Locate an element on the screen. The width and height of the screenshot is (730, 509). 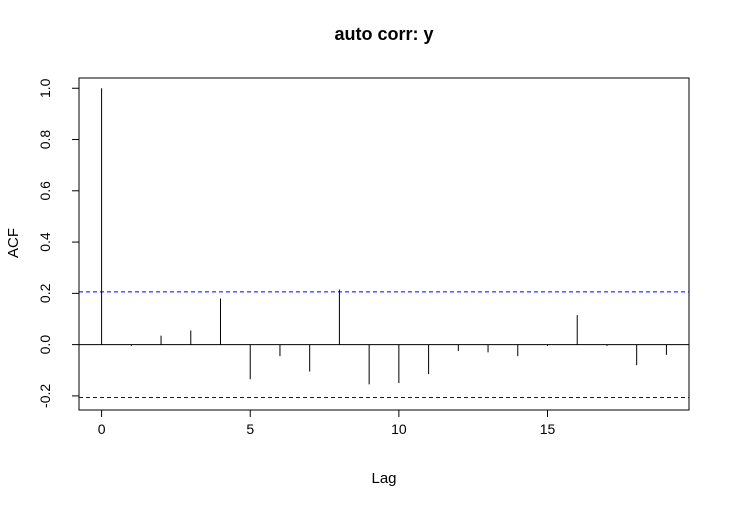
x-tick-label-15: 15 is located at coordinates (548, 429).